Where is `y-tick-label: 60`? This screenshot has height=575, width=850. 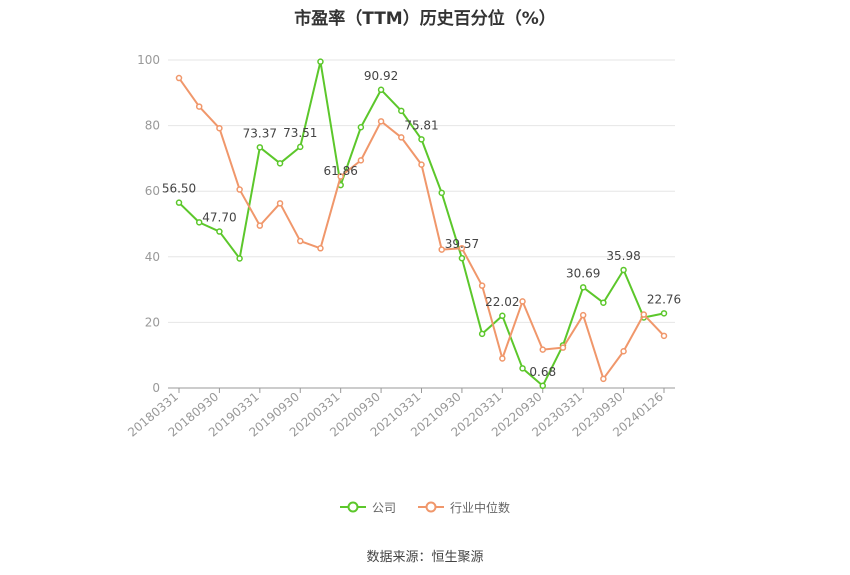
y-tick-label: 60 is located at coordinates (152, 191).